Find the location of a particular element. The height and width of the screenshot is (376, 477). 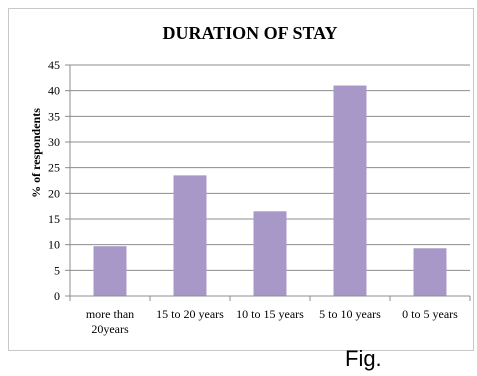

chart-title: DURATION OF STAY is located at coordinates (249, 33).